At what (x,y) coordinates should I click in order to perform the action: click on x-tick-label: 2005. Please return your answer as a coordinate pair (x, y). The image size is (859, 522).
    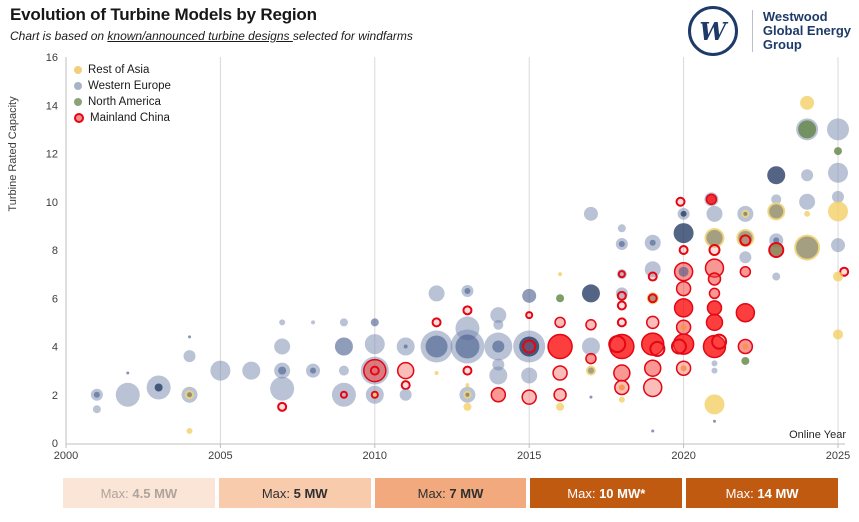
    Looking at the image, I should click on (220, 456).